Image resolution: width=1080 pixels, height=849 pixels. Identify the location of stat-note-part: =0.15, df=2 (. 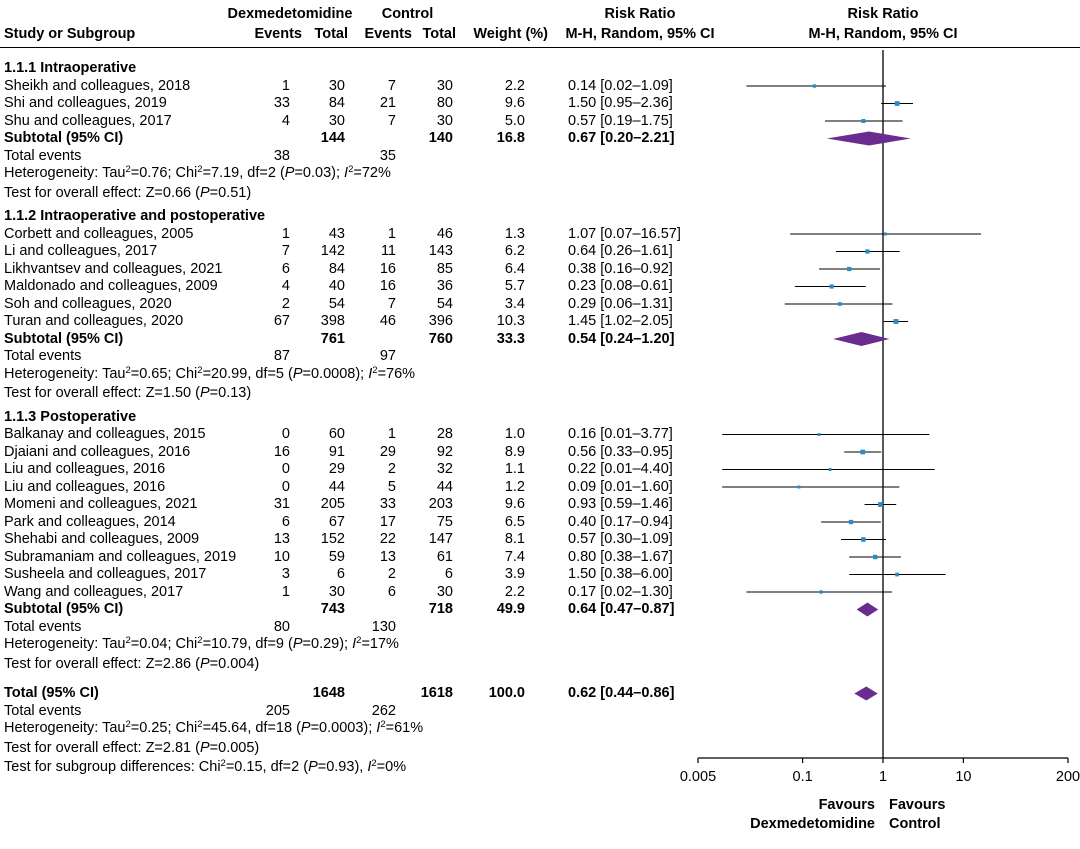
(267, 767).